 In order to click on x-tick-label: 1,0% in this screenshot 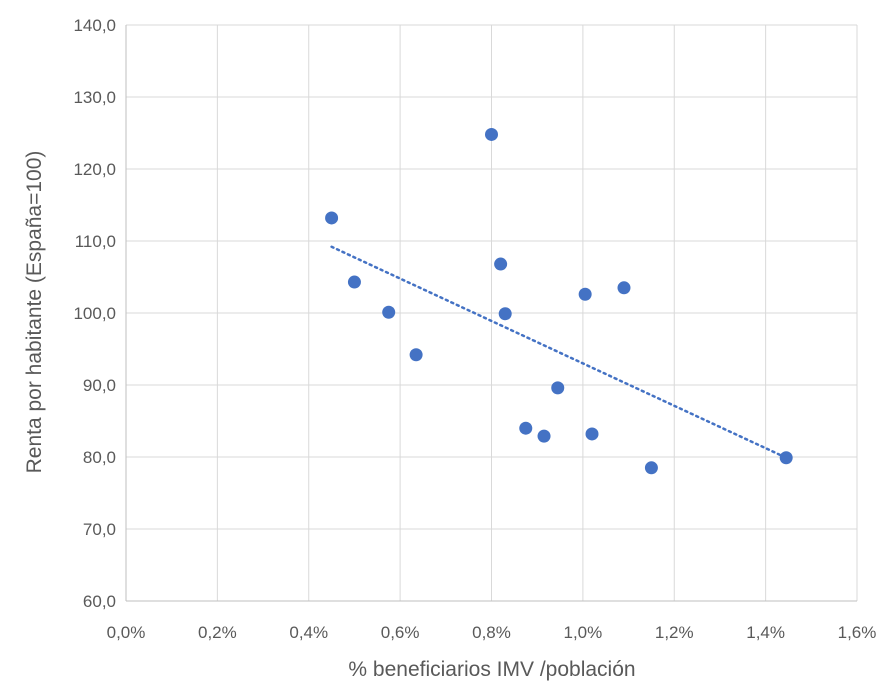, I will do `click(583, 632)`.